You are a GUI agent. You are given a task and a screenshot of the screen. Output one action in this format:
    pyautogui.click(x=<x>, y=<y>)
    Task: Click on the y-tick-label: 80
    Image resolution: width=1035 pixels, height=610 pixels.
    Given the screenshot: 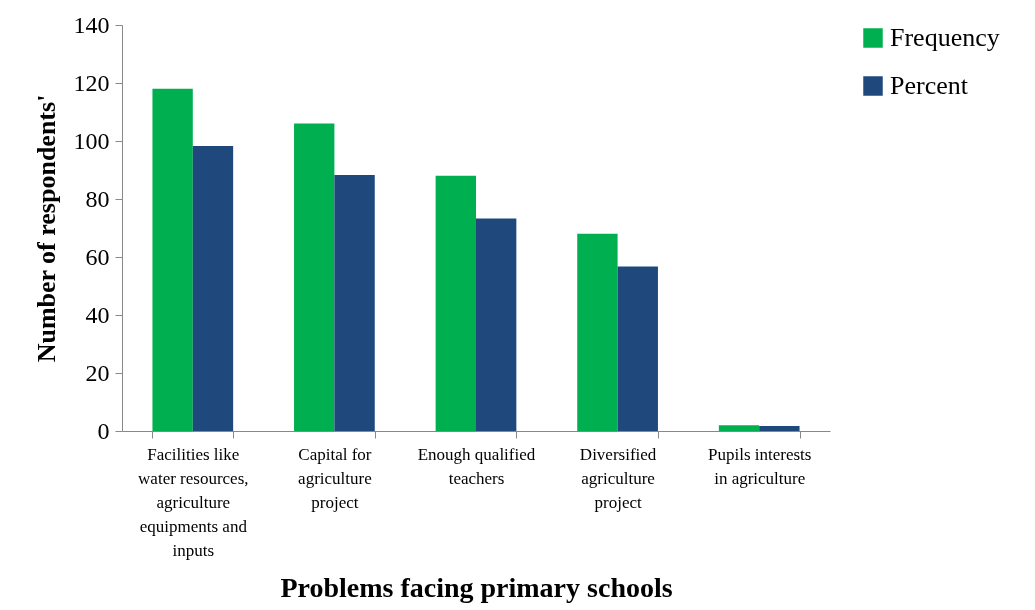 What is the action you would take?
    pyautogui.click(x=97, y=198)
    